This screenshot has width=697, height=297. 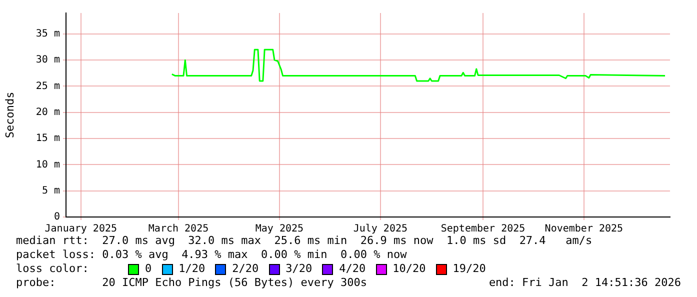 I want to click on x-tick-label: July 2025, so click(x=380, y=229).